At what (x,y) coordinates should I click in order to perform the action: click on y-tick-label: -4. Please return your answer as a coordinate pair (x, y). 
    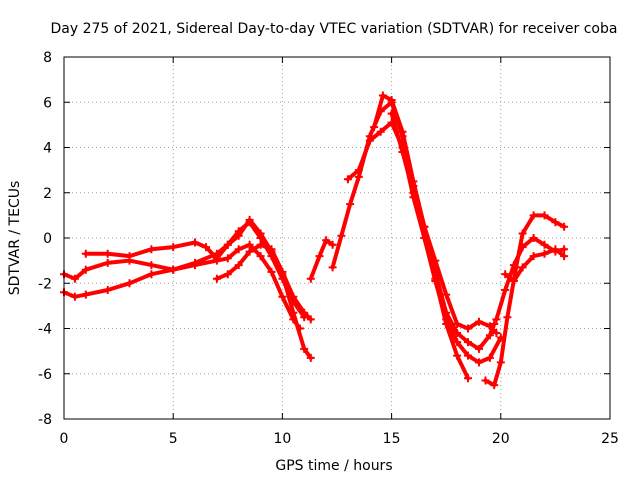
    Looking at the image, I should click on (45, 330).